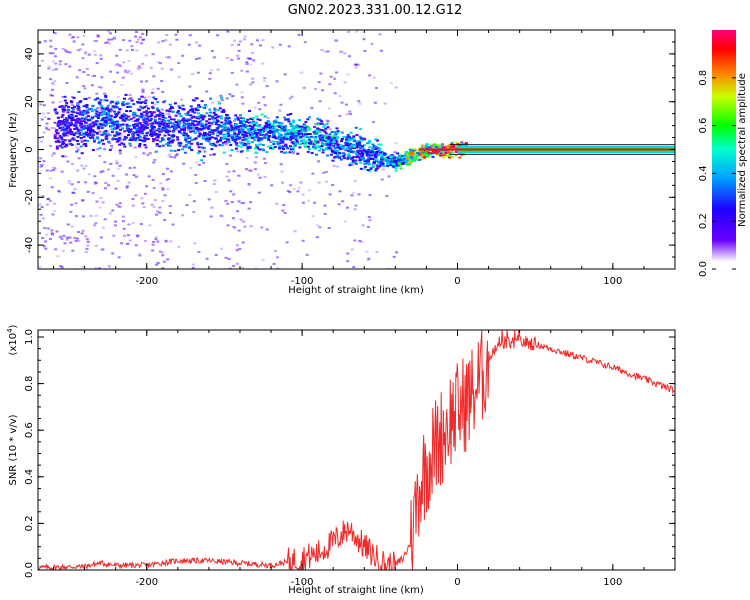 This screenshot has width=750, height=600. I want to click on y-tick-label: 0, so click(29, 149).